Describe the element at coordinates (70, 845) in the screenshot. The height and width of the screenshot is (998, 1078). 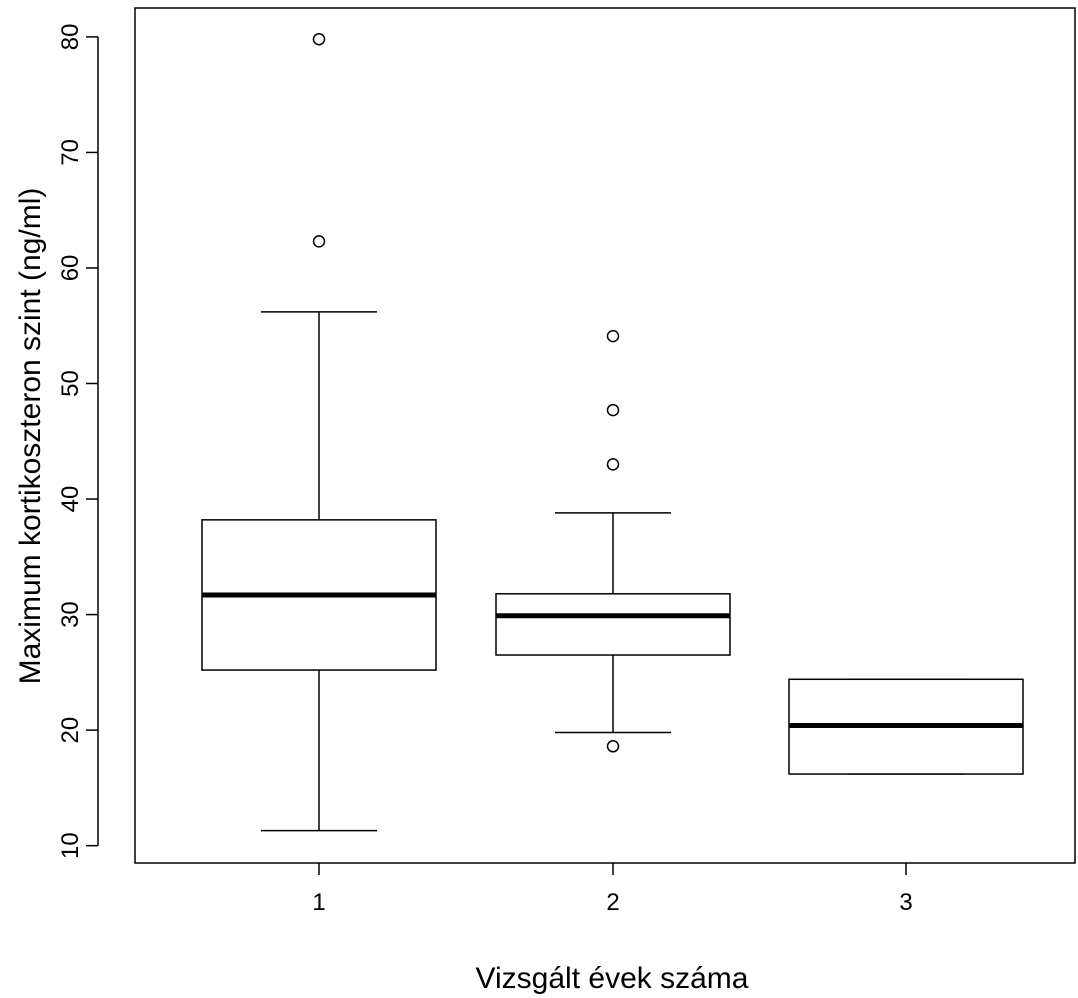
I see `y-tick-label: 10` at that location.